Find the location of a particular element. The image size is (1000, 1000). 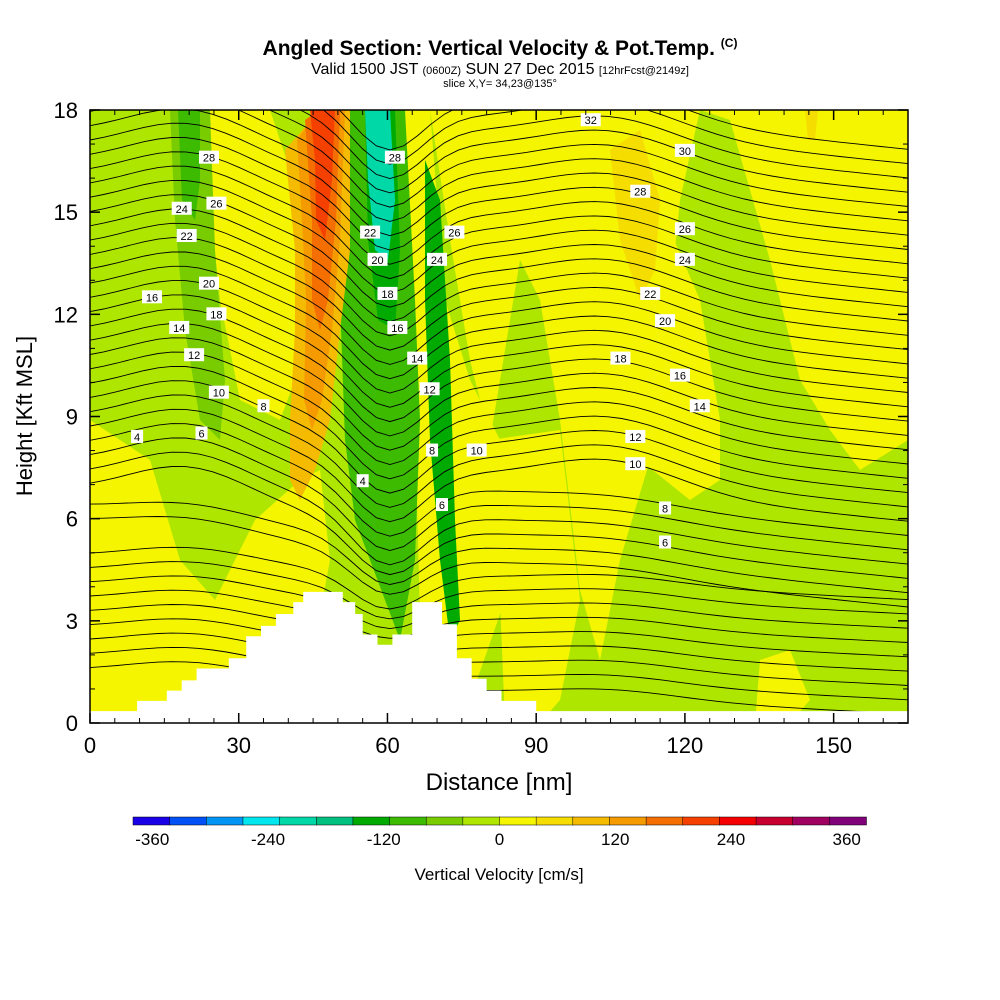

contour-label: 8 is located at coordinates (263, 407).